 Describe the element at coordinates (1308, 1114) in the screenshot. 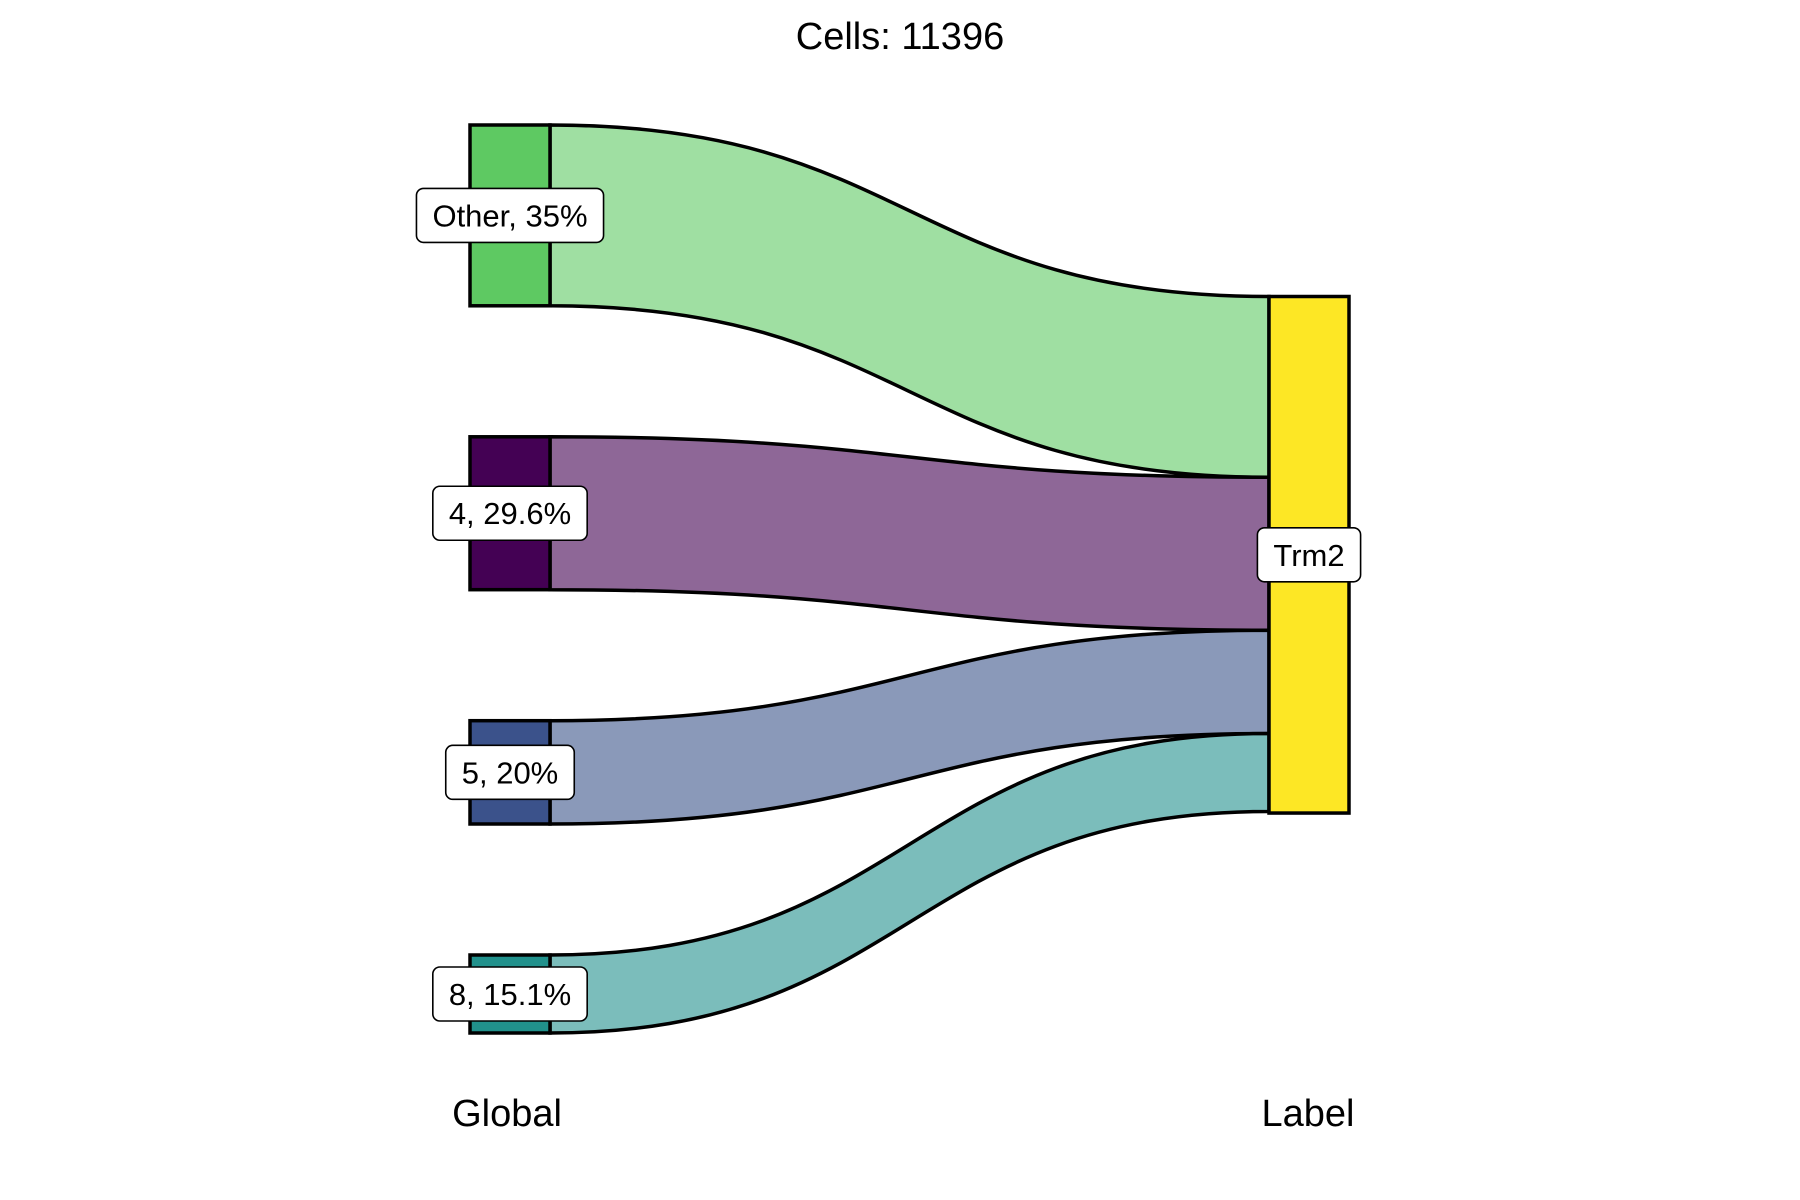

I see `axis-label-label: Label` at that location.